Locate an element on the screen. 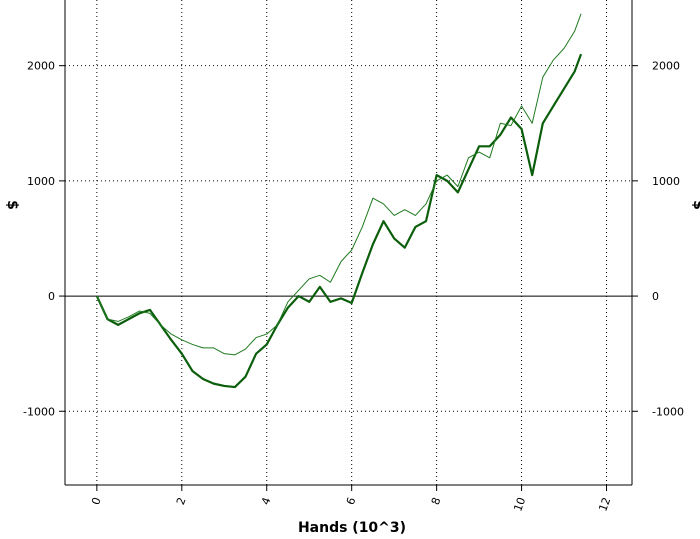 This screenshot has width=700, height=539. x-tick-label: 0 is located at coordinates (96, 501).